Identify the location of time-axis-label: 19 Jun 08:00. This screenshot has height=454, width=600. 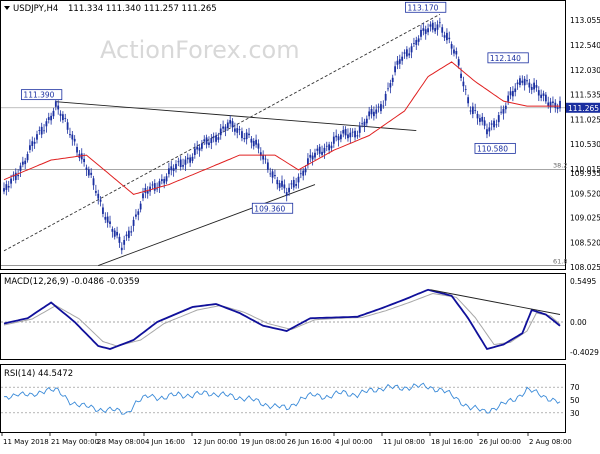
(263, 442).